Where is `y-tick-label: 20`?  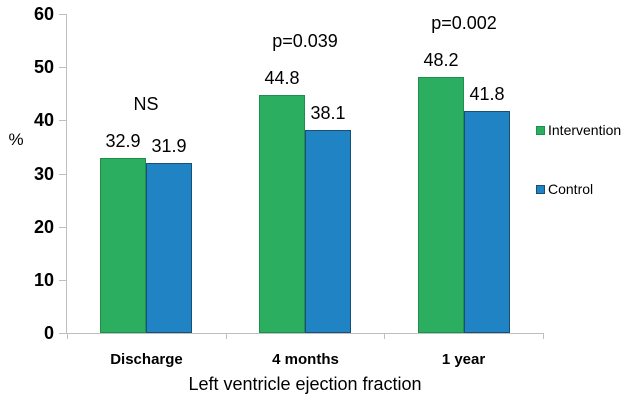 y-tick-label: 20 is located at coordinates (43, 227).